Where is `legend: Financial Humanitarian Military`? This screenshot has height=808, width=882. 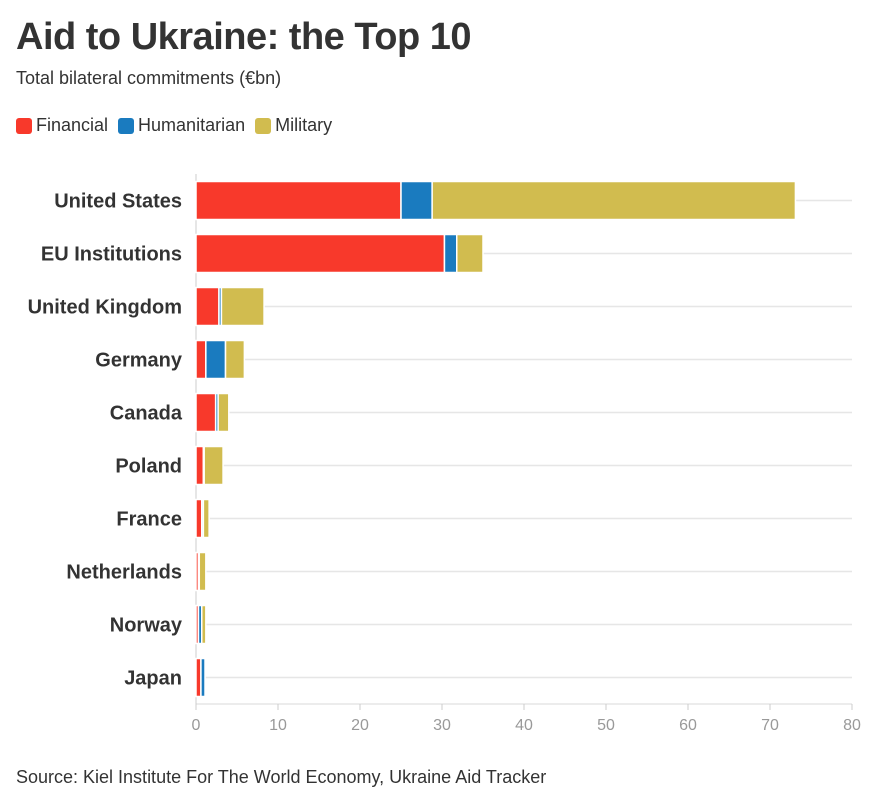
legend: Financial Humanitarian Military is located at coordinates (174, 125).